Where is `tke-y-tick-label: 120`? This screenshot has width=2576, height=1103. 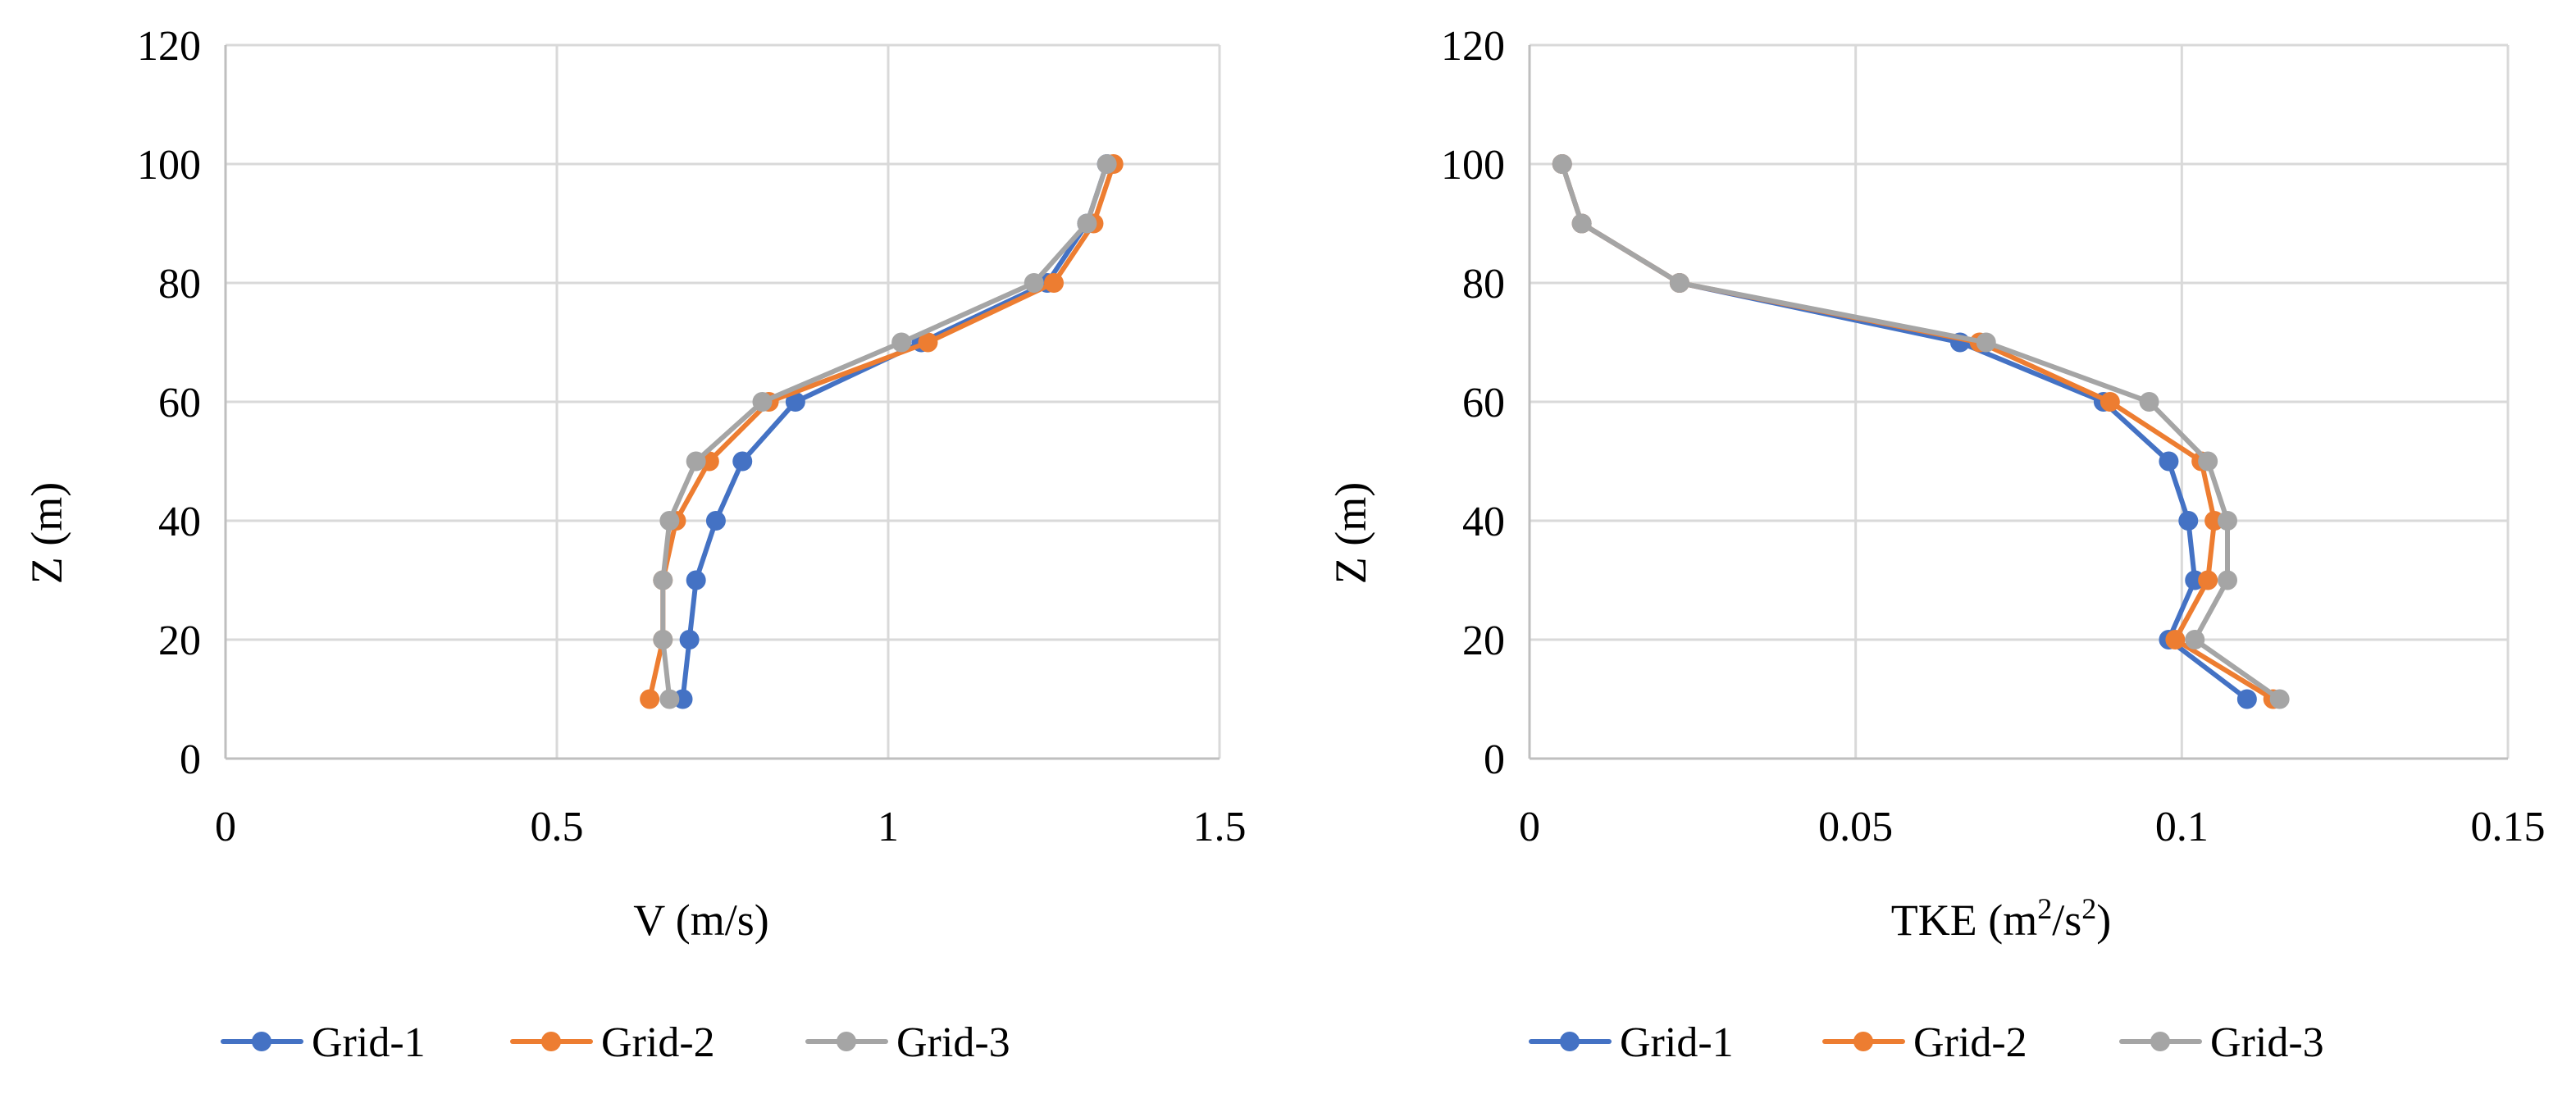
tke-y-tick-label: 120 is located at coordinates (1473, 46).